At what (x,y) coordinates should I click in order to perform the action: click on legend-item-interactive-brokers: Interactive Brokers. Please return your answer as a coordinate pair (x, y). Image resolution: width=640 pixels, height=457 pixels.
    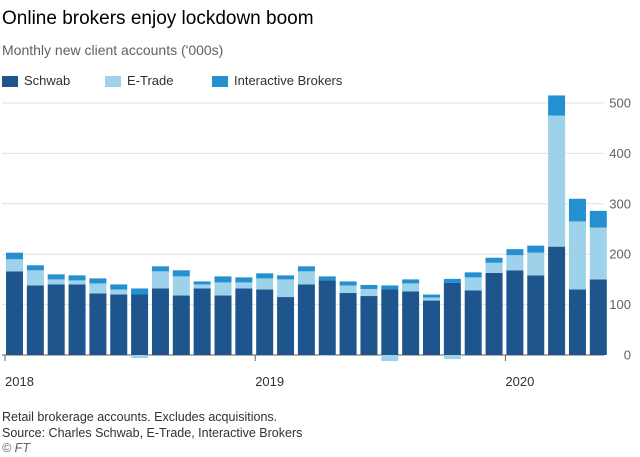
    Looking at the image, I should click on (277, 81).